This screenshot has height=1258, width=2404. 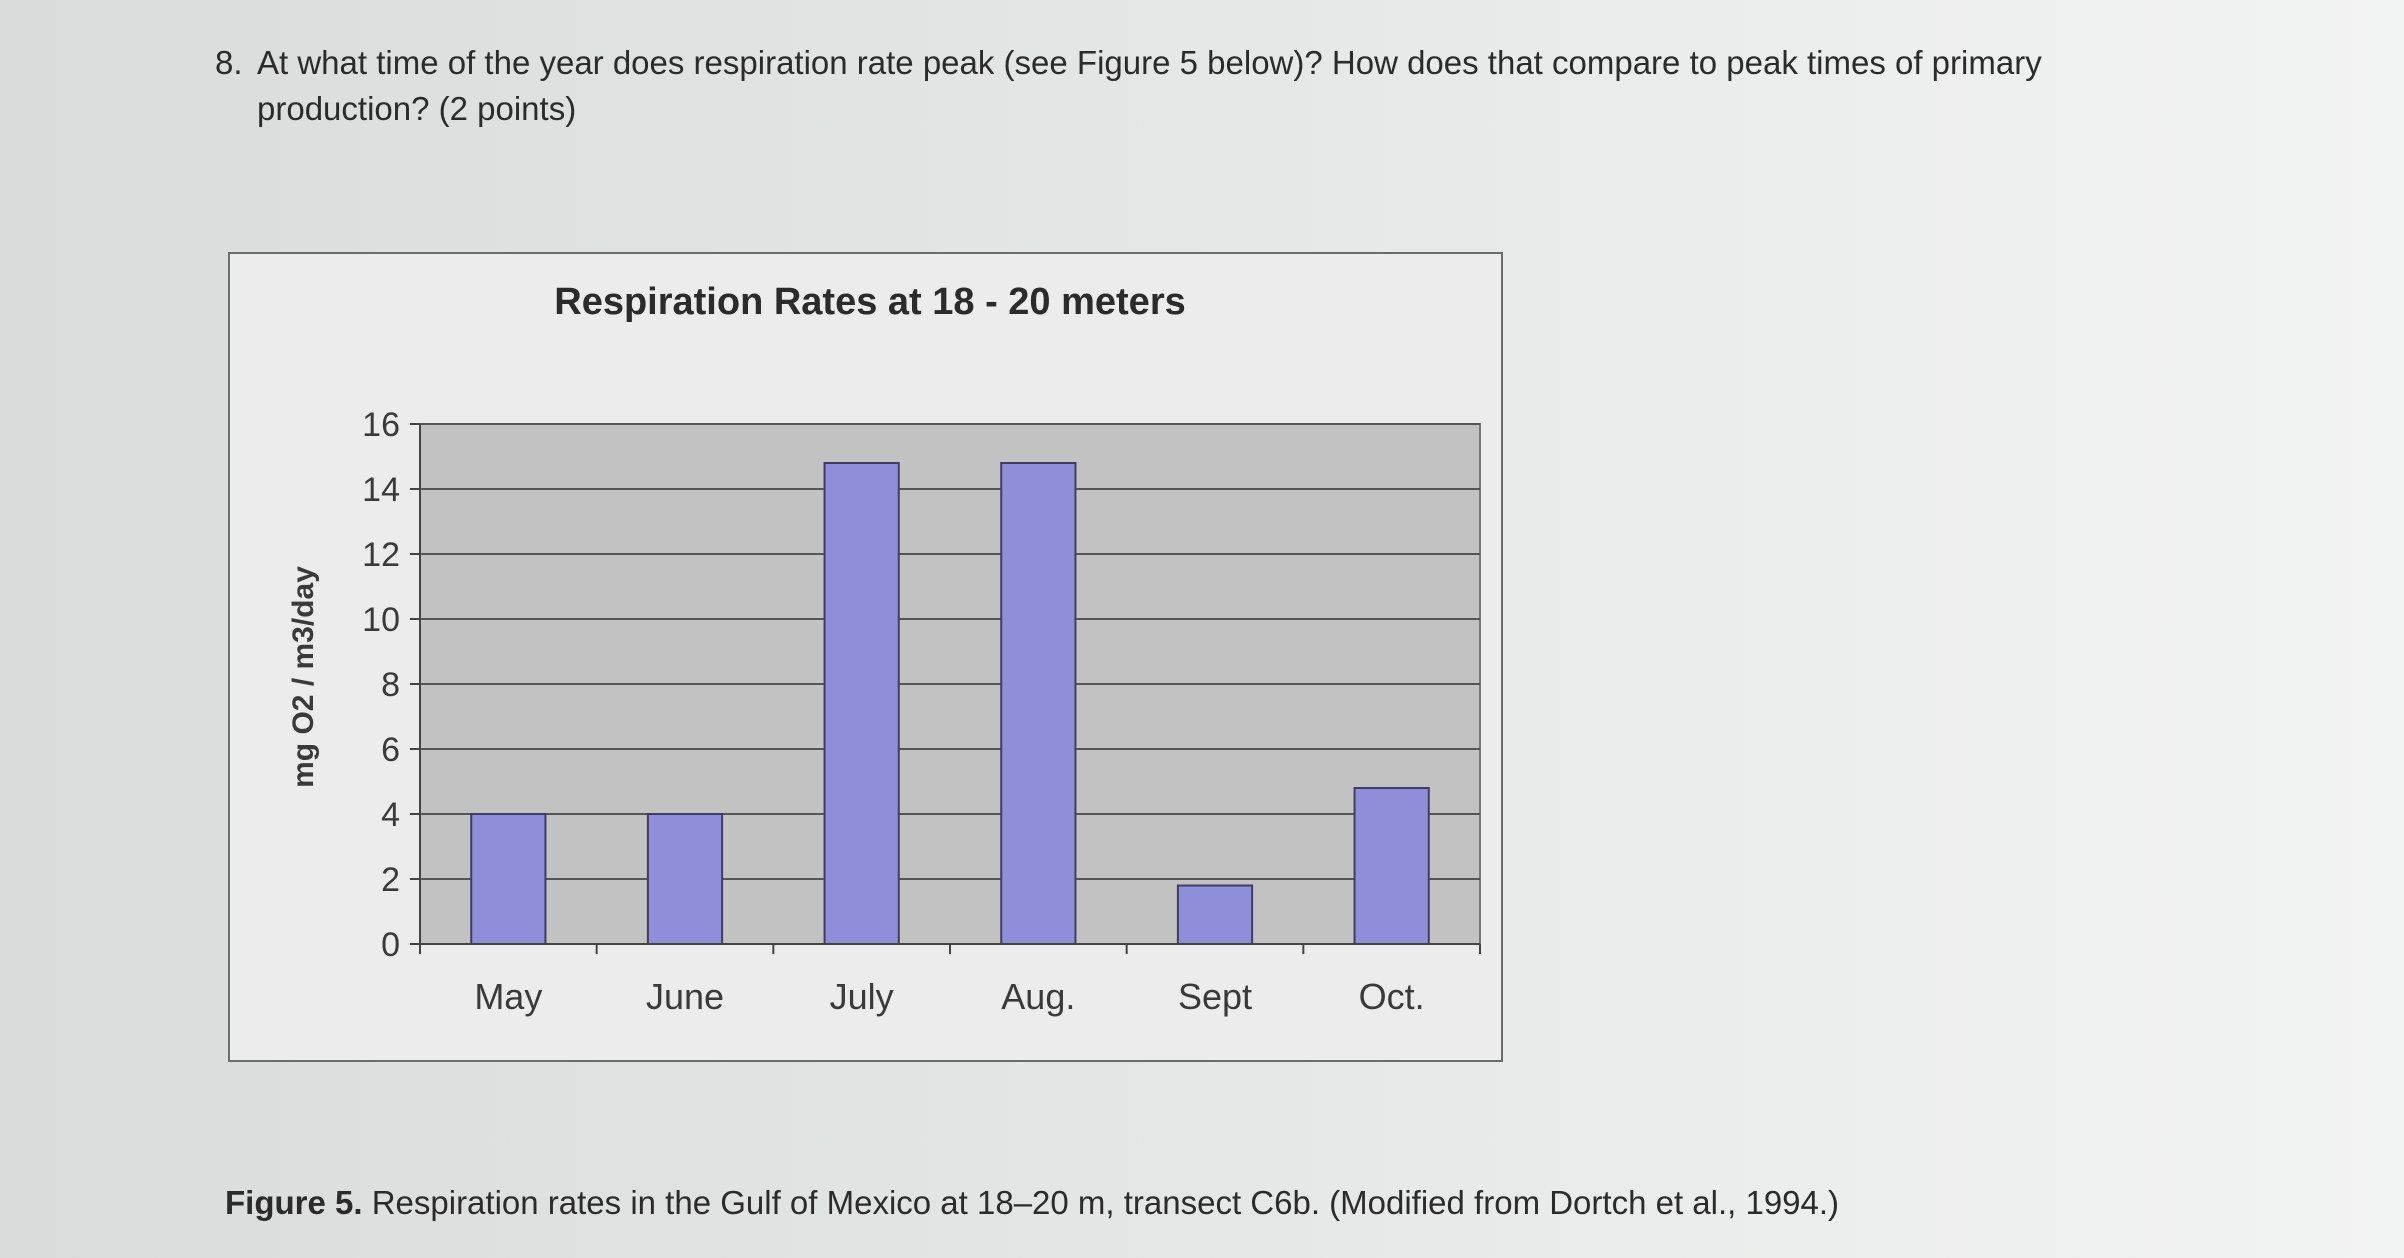 What do you see at coordinates (508, 879) in the screenshot?
I see `bar-may` at bounding box center [508, 879].